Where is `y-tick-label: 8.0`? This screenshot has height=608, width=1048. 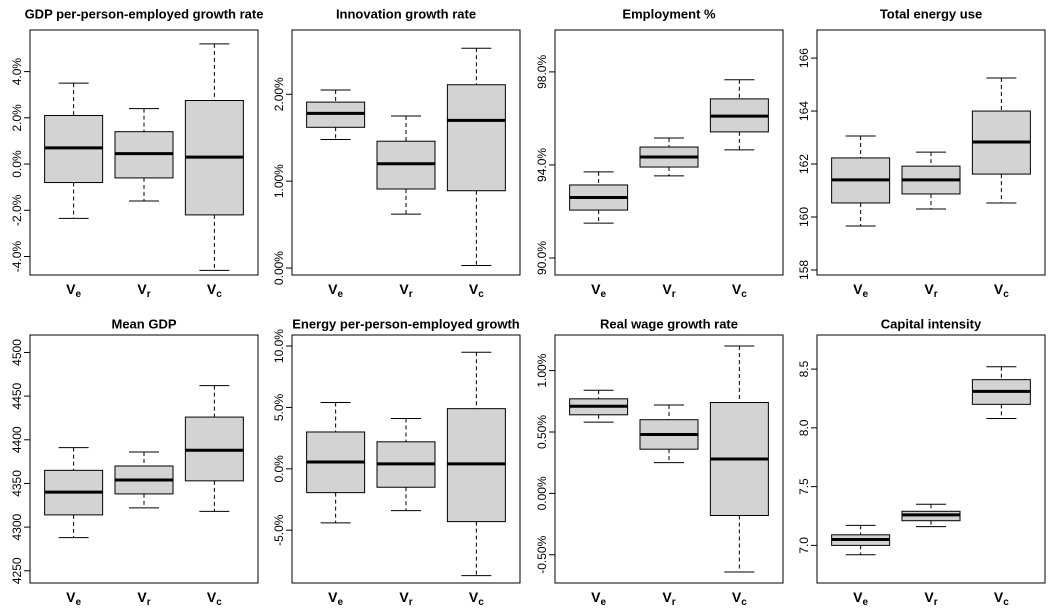 y-tick-label: 8.0 is located at coordinates (804, 427).